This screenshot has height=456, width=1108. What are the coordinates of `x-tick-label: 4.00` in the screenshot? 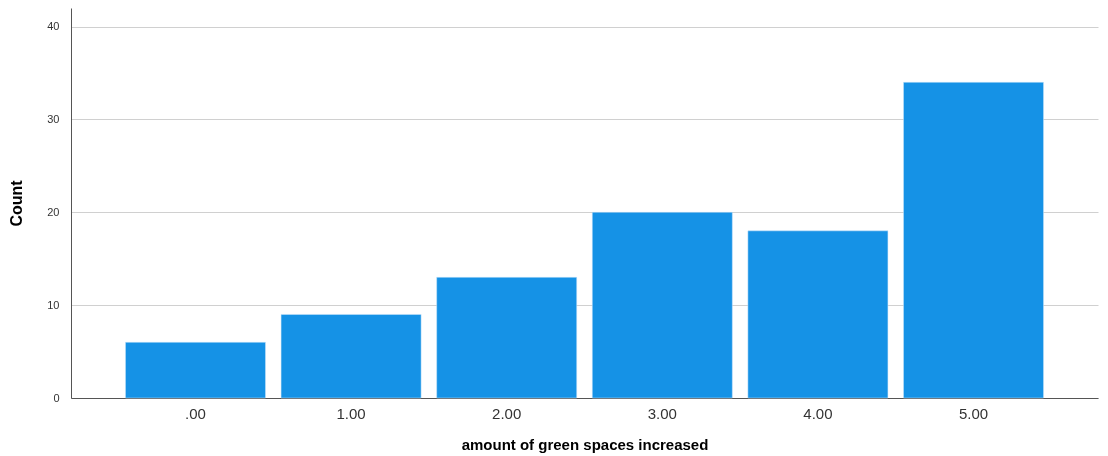 It's located at (818, 413).